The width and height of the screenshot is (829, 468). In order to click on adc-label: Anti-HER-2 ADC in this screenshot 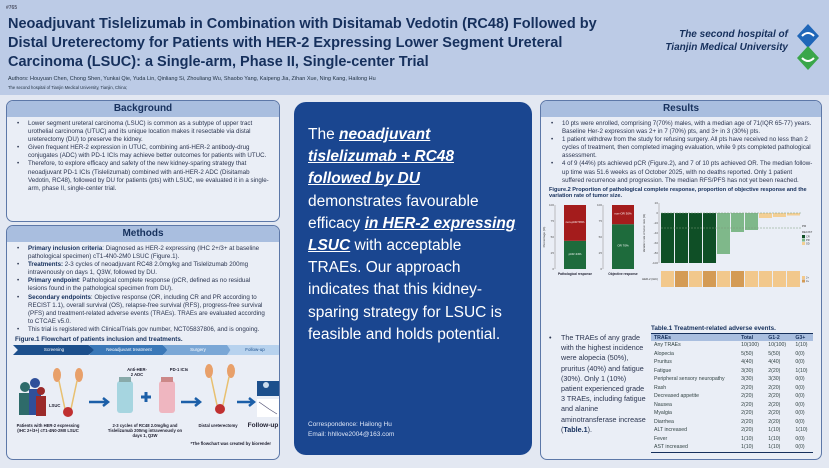, I will do `click(137, 372)`.